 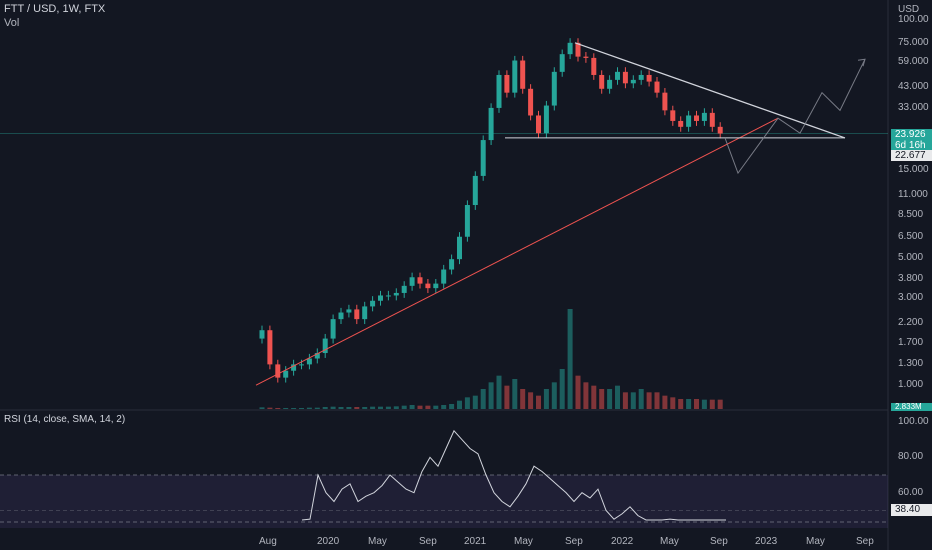 What do you see at coordinates (795, 116) in the screenshot?
I see `projection-path` at bounding box center [795, 116].